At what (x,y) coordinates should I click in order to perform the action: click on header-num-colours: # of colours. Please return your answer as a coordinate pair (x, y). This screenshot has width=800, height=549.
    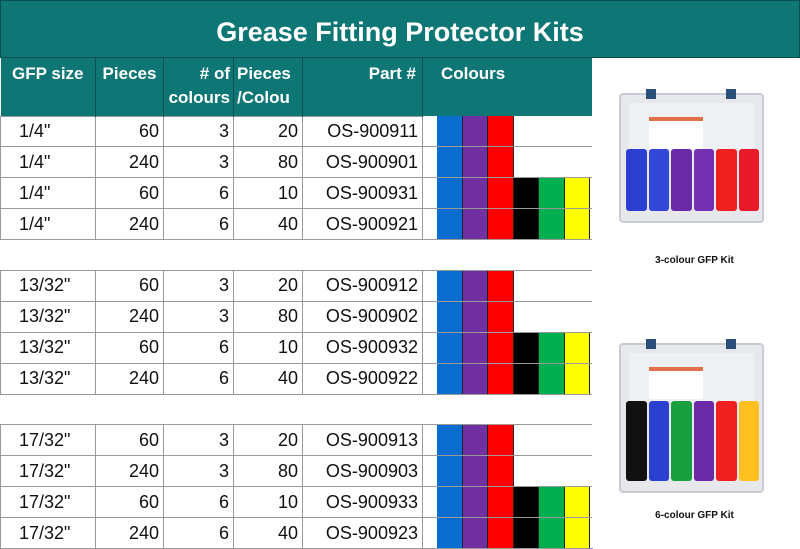
    Looking at the image, I should click on (198, 87).